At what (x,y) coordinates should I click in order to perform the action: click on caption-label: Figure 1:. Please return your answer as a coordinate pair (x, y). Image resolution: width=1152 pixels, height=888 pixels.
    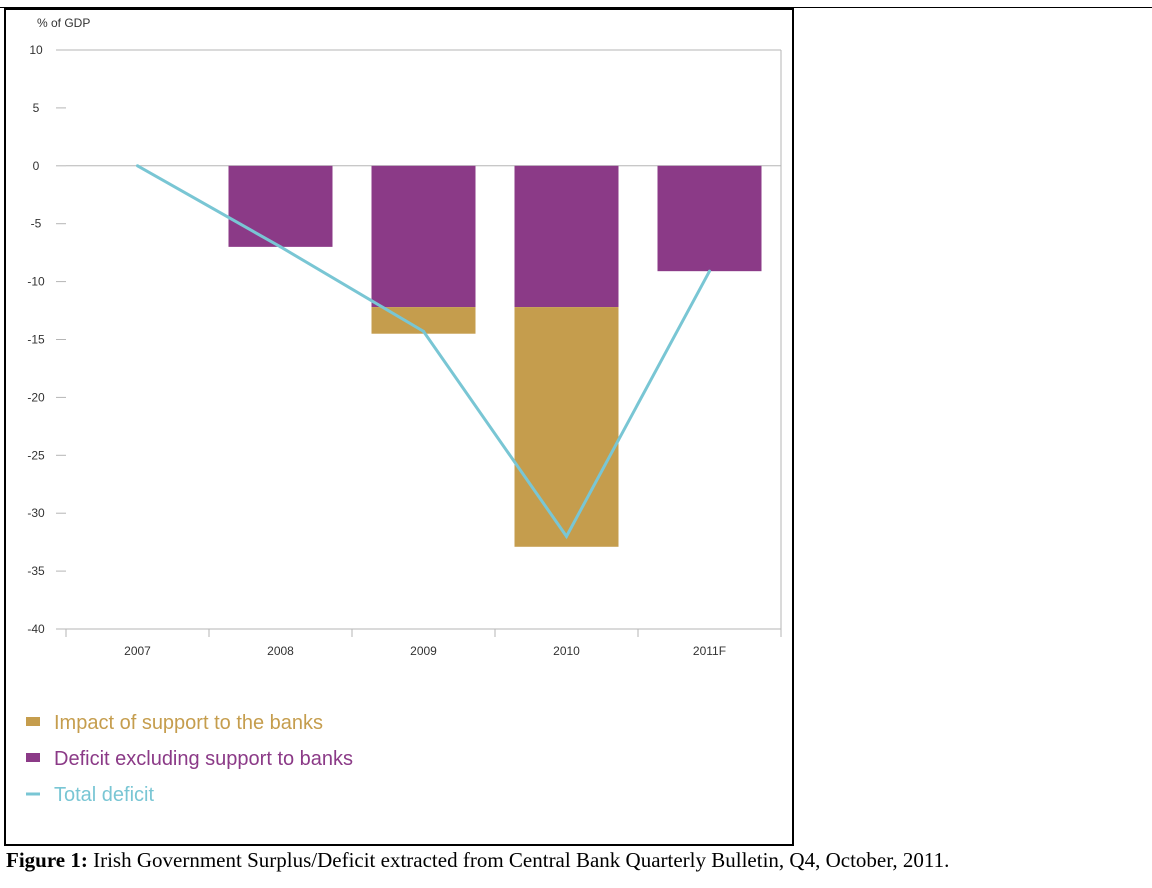
    Looking at the image, I should click on (47, 860).